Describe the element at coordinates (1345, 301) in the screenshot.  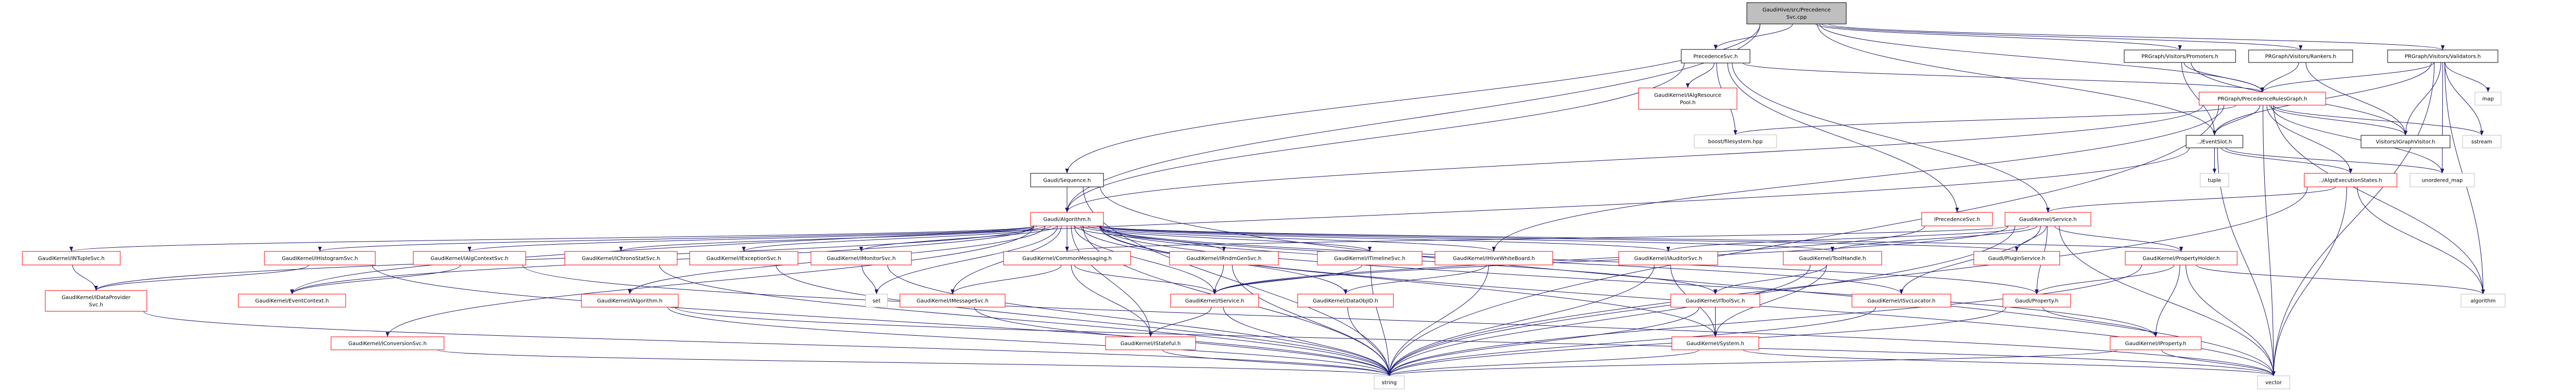
I see `node-dataobjid: GaudiKernel/DataObjID.h` at that location.